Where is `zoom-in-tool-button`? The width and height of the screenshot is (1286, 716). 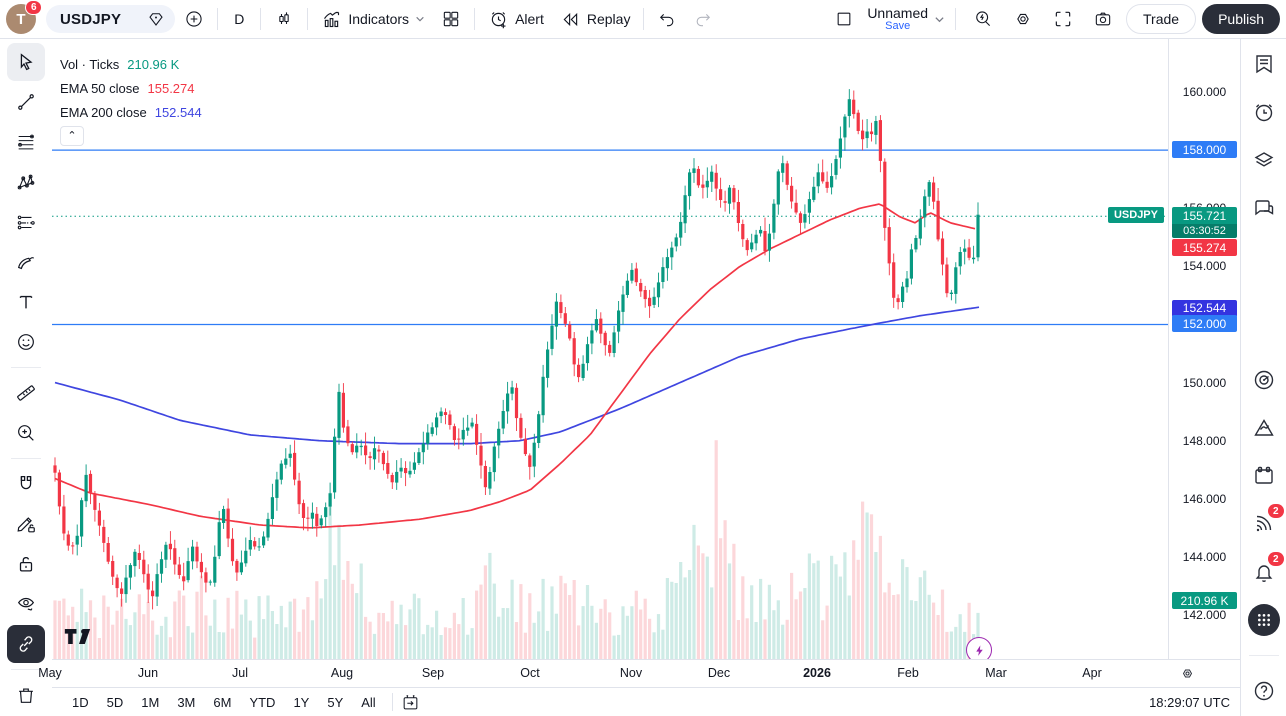 zoom-in-tool-button is located at coordinates (26, 433).